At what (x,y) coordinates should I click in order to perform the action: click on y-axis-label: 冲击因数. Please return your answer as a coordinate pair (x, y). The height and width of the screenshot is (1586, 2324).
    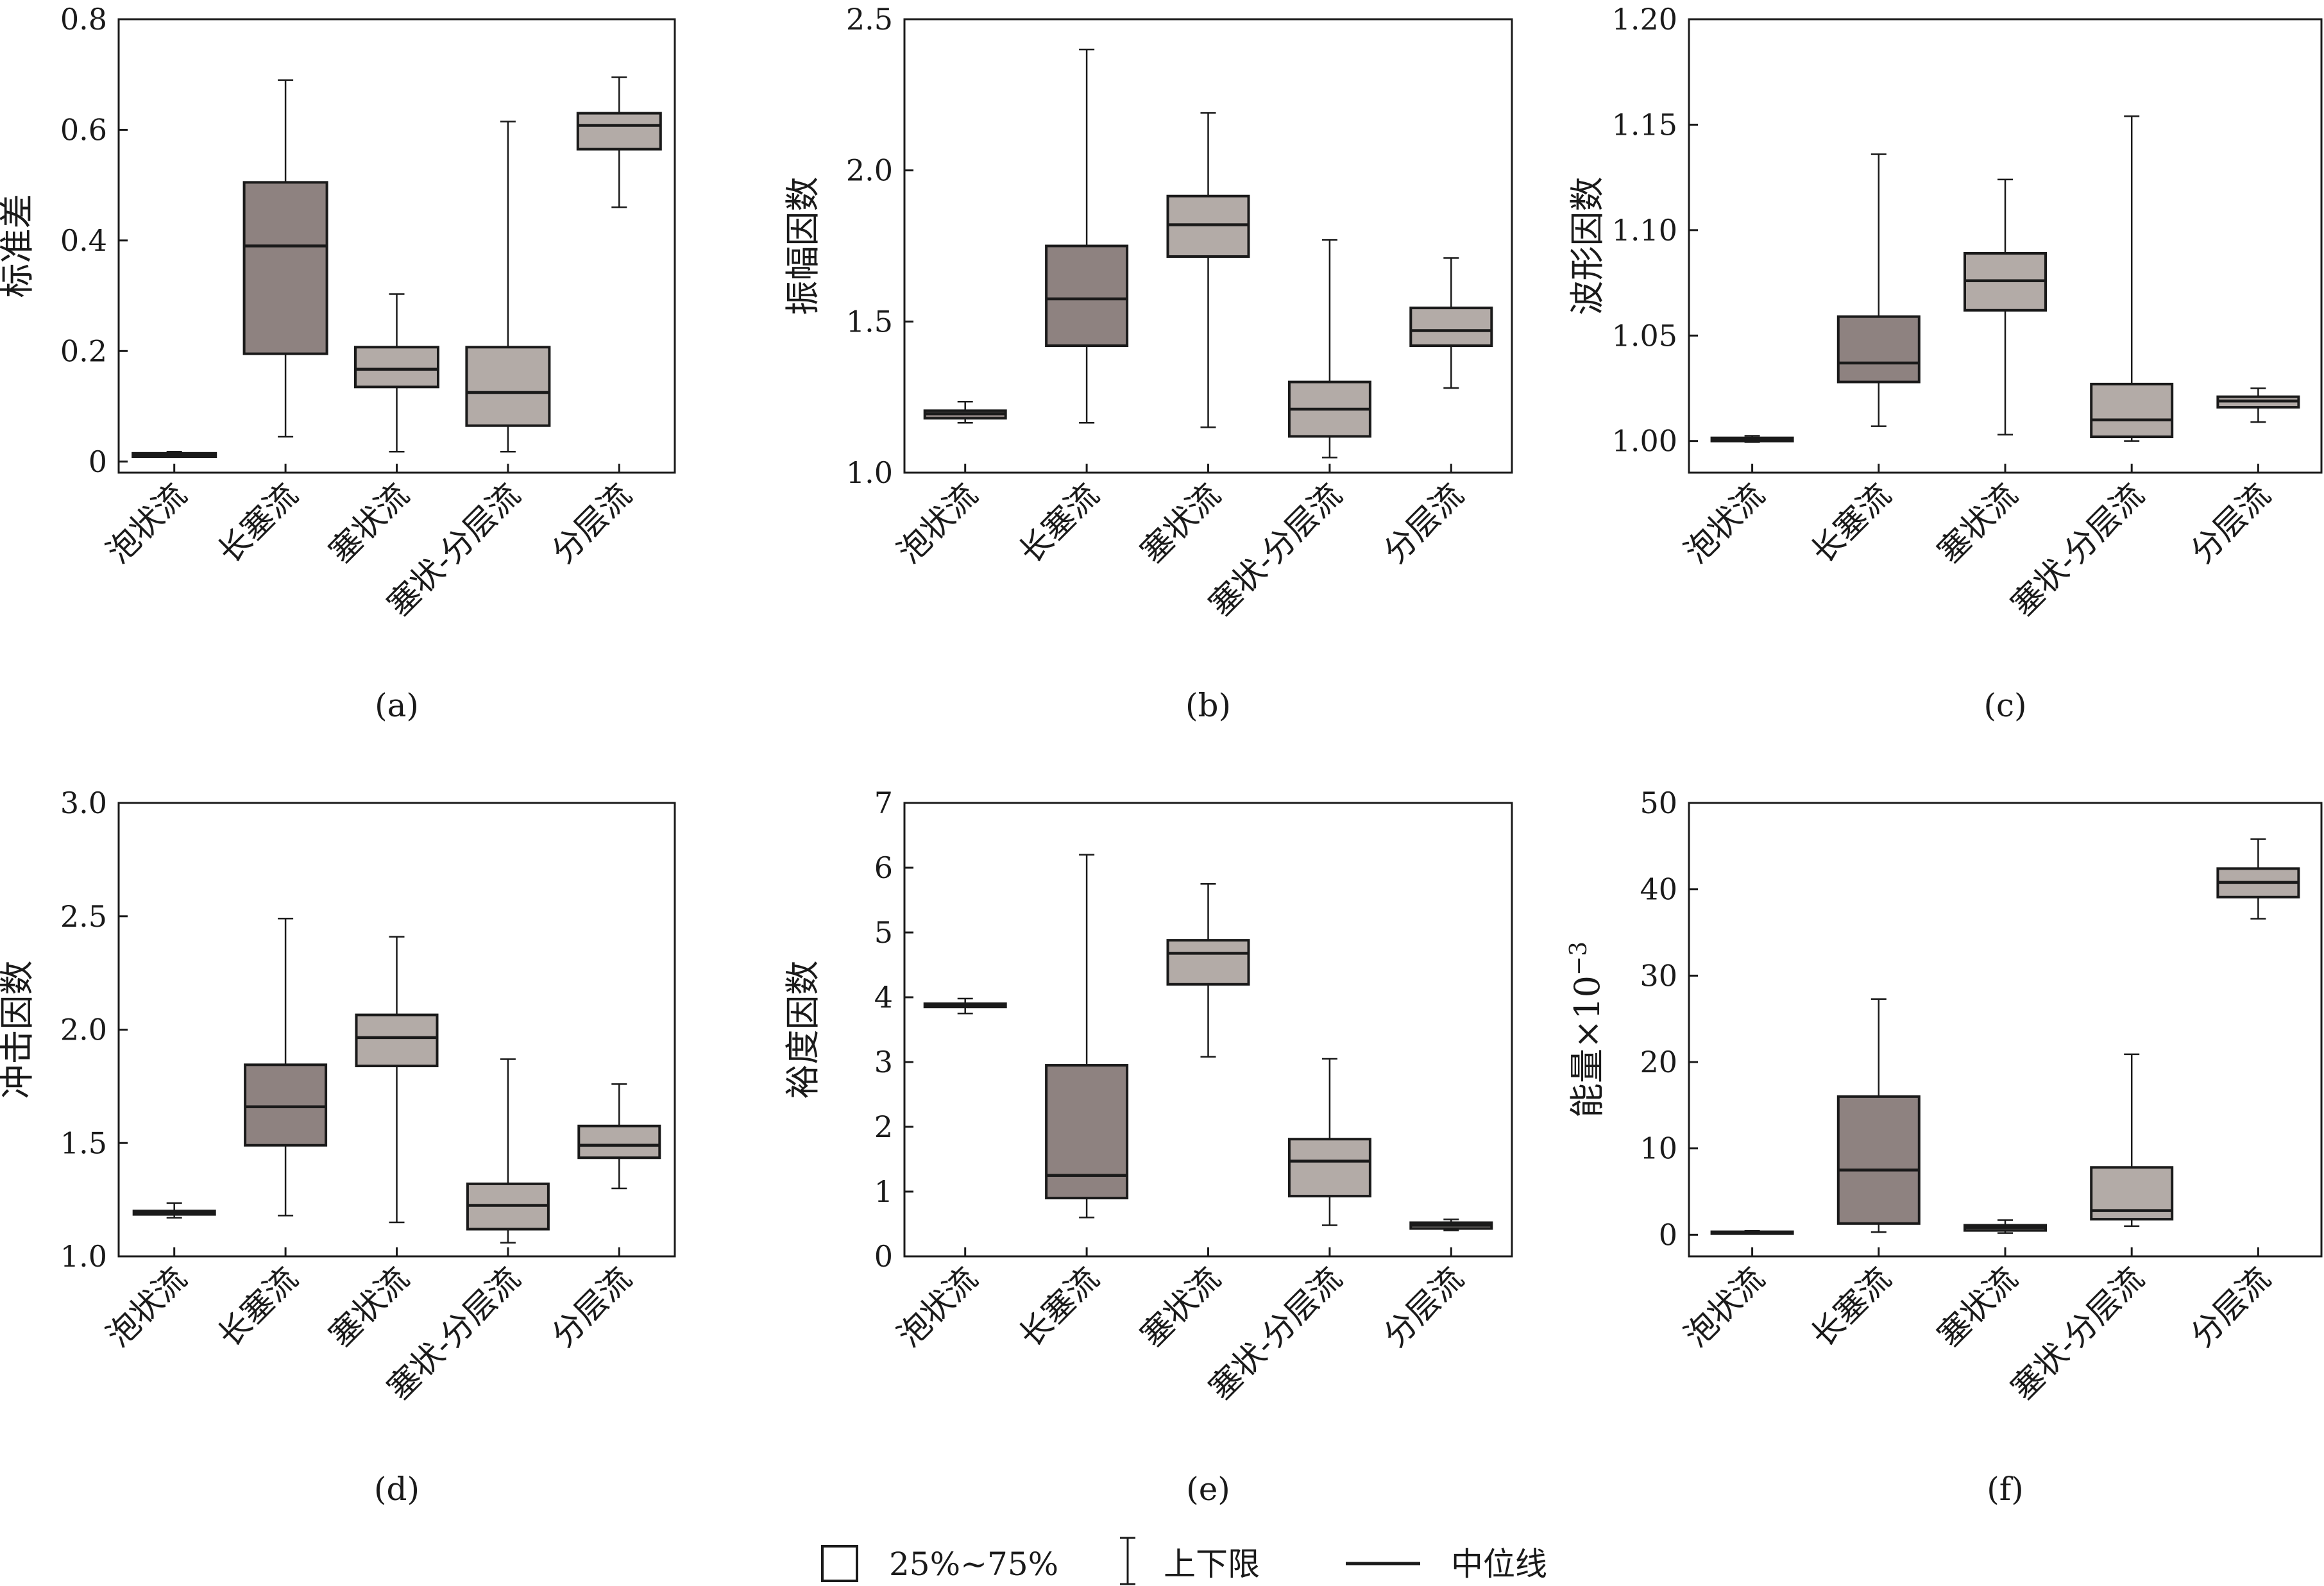
    Looking at the image, I should click on (18, 1030).